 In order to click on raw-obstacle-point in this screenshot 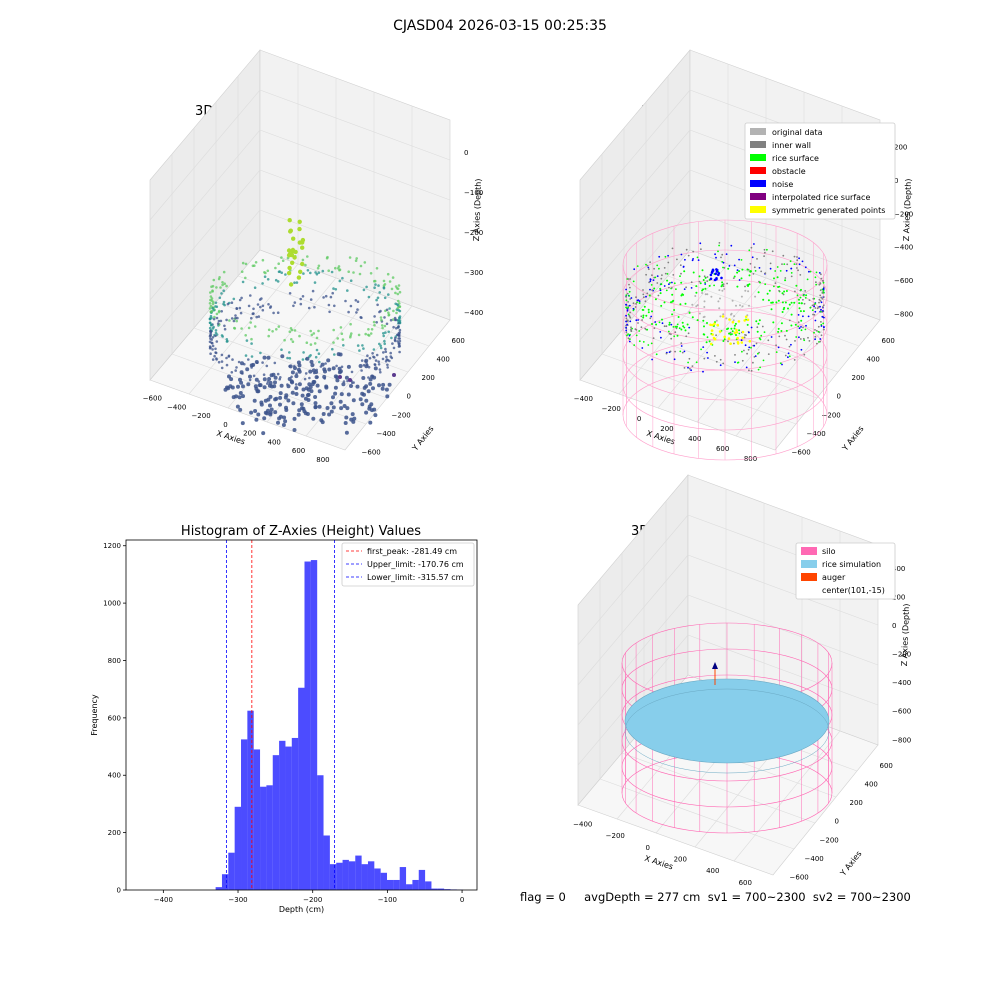, I will do `click(289, 250)`.